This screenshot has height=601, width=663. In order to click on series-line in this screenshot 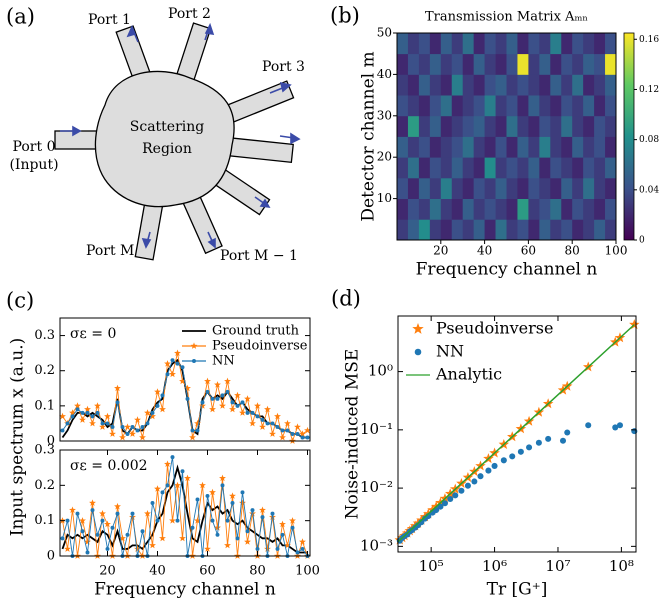, I will do `click(185, 398)`.